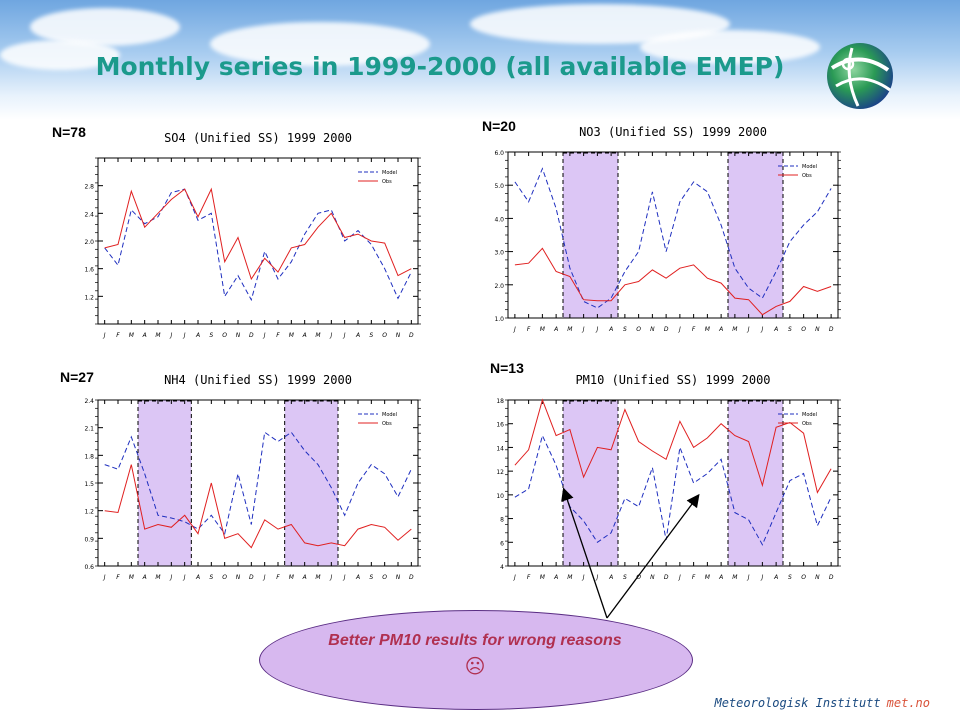 This screenshot has height=720, width=960. Describe the element at coordinates (860, 76) in the screenshot. I see `met-logo` at that location.